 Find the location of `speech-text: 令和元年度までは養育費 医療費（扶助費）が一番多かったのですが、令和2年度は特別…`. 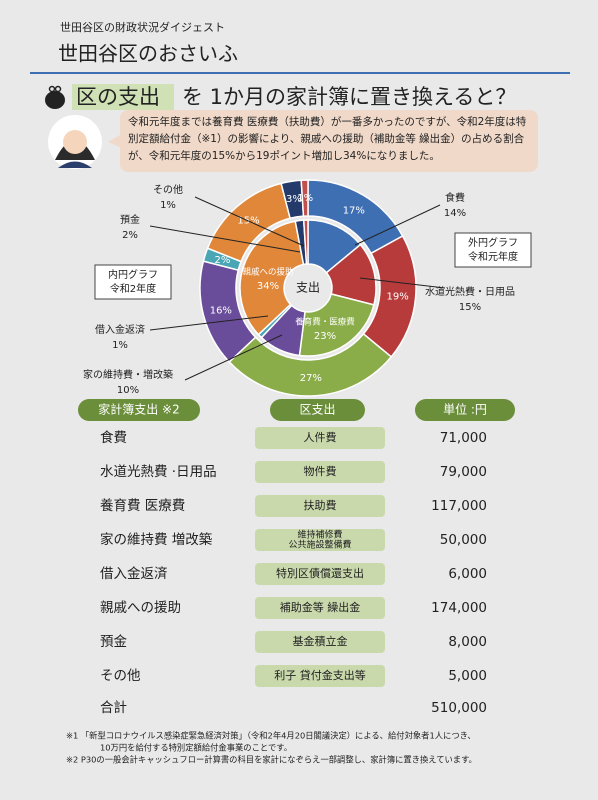

speech-text: 令和元年度までは養育費 医療費（扶助費）が一番多かったのですが、令和2年度は特別… is located at coordinates (327, 139).